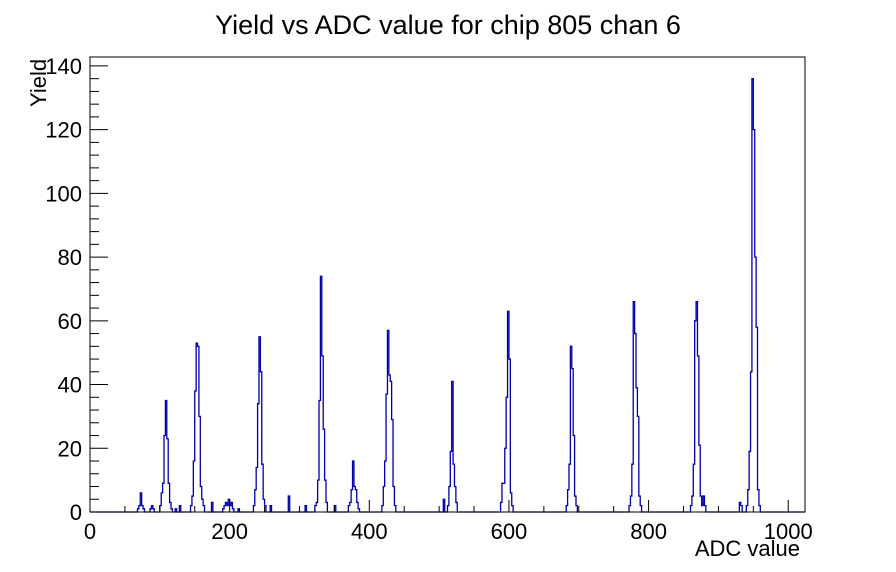 Image resolution: width=896 pixels, height=572 pixels. Describe the element at coordinates (76, 512) in the screenshot. I see `y-tick-label: 0` at that location.